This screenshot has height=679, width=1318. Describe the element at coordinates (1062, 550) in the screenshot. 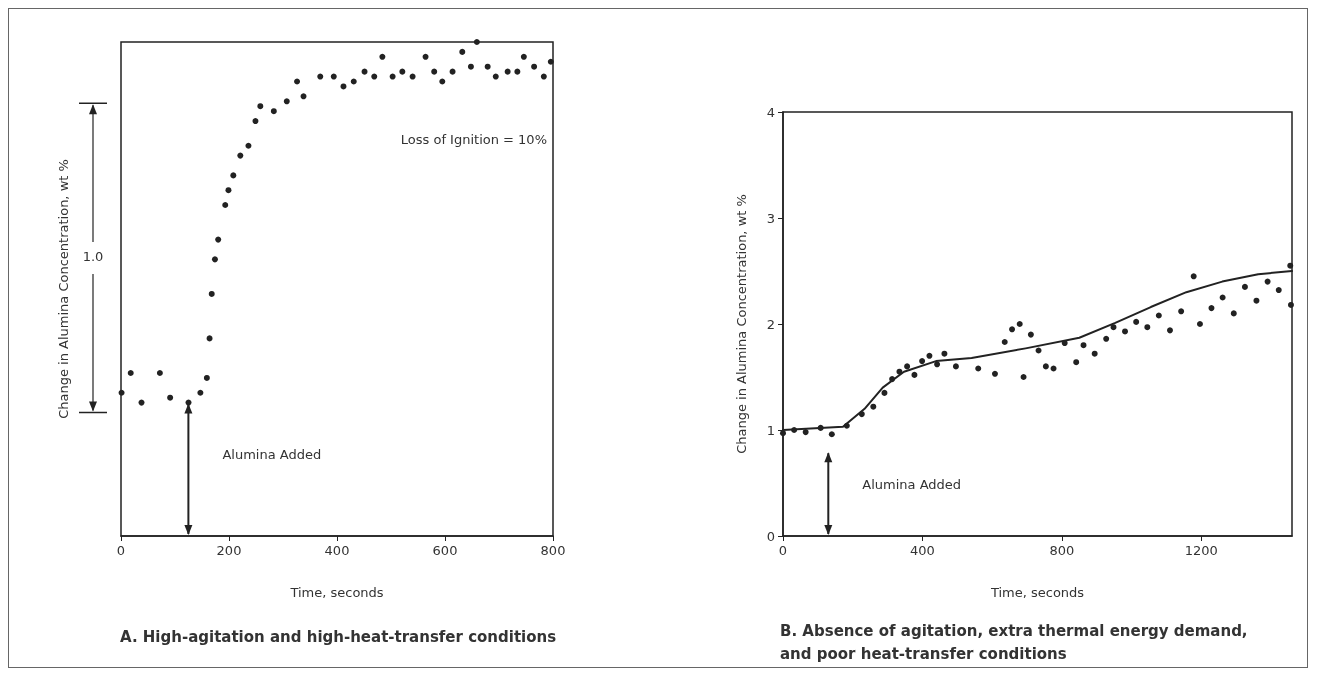

I see `x-tick-label: 800` at that location.